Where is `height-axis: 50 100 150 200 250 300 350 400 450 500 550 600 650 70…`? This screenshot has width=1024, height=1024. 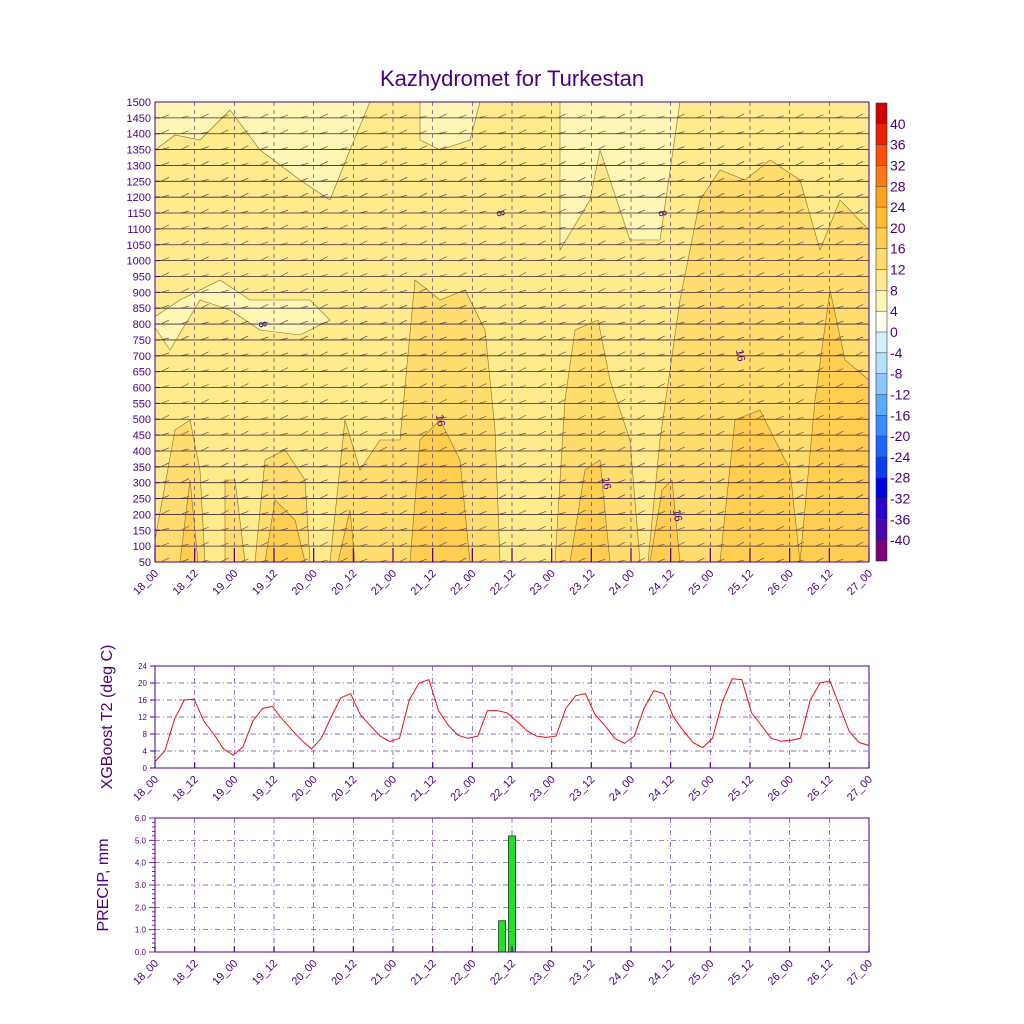
height-axis: 50 100 150 200 250 300 350 400 450 500 550 600 650 70… is located at coordinates (143, 333).